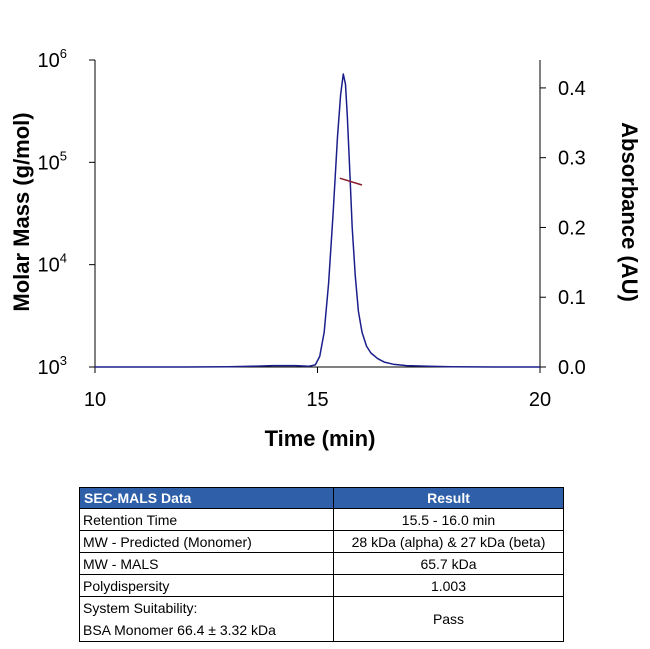 Image resolution: width=650 pixels, height=649 pixels. What do you see at coordinates (21, 211) in the screenshot?
I see `y-left-axis-title: Molar Mass (g/mol)` at bounding box center [21, 211].